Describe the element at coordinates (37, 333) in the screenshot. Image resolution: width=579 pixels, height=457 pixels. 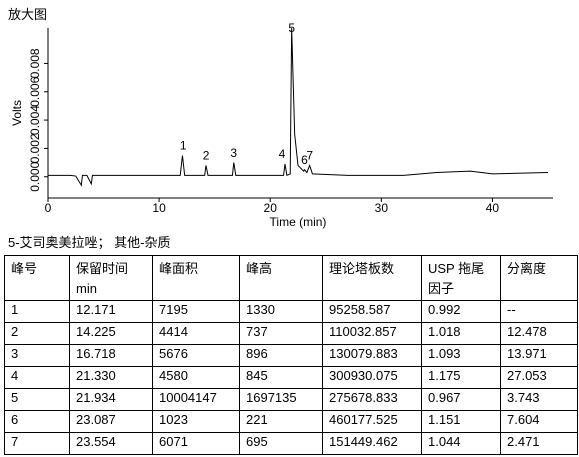
I see `table-cell: 2` at that location.